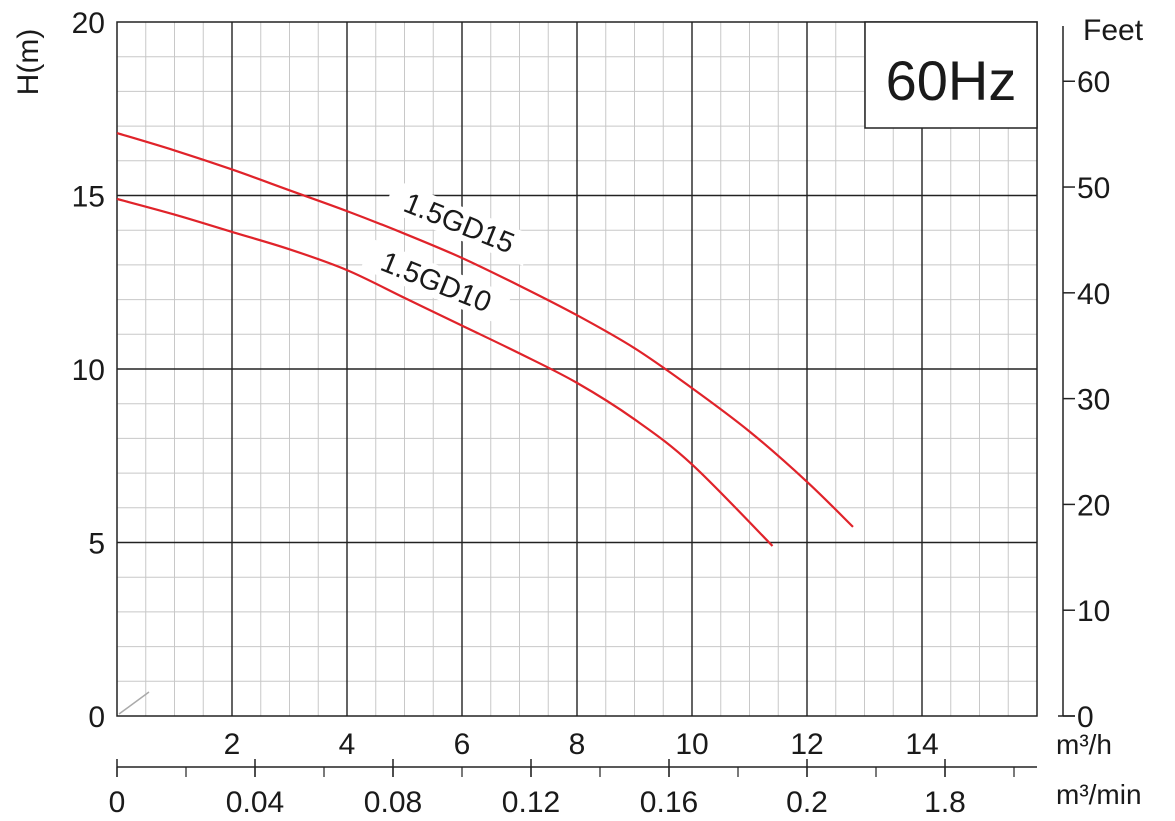 This screenshot has height=821, width=1175. What do you see at coordinates (945, 802) in the screenshot?
I see `min-tick-label: 1.8` at bounding box center [945, 802].